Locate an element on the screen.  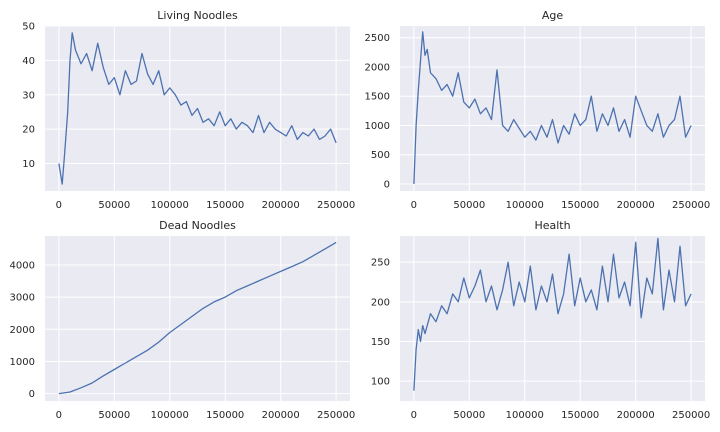
y-tick-label: 200 is located at coordinates (380, 302).